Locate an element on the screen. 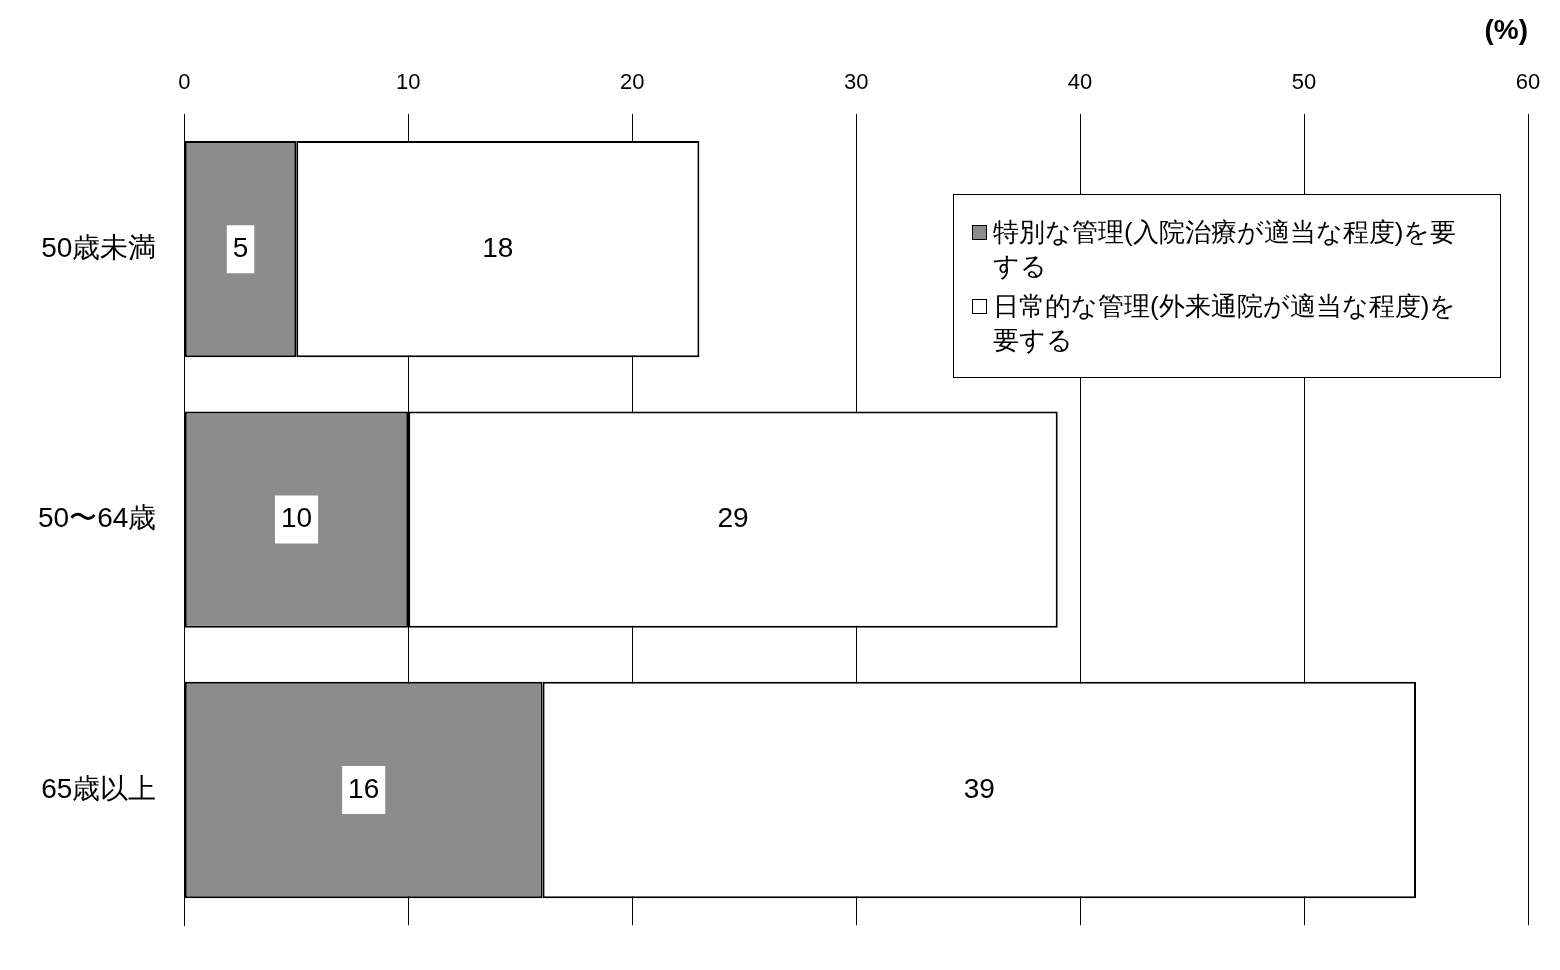 The width and height of the screenshot is (1560, 970). x-tick-label: 10 is located at coordinates (408, 81).